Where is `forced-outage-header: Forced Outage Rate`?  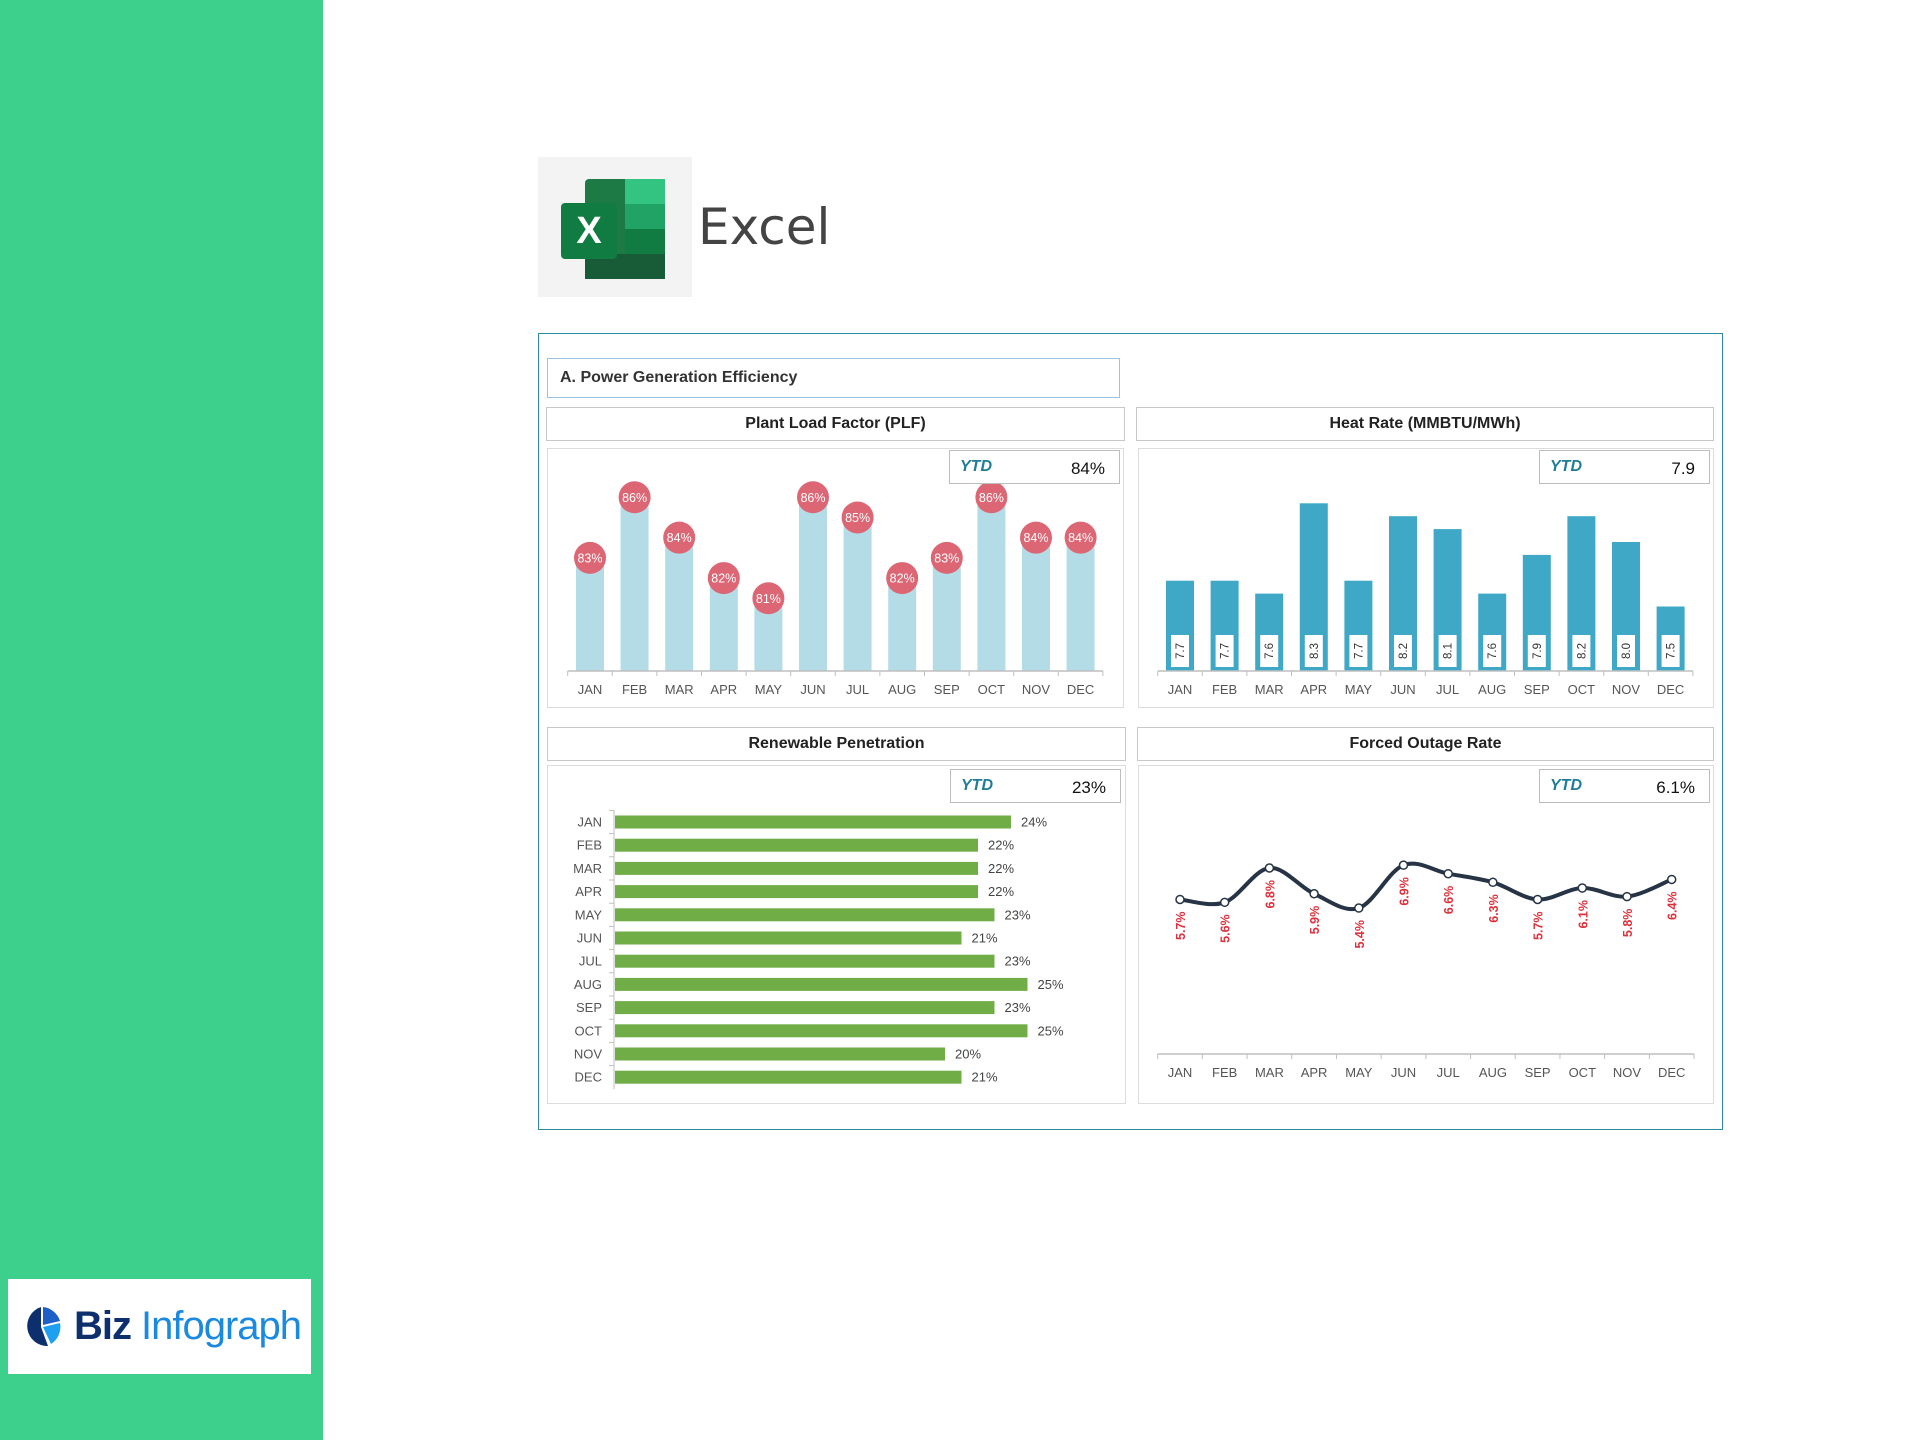 forced-outage-header: Forced Outage Rate is located at coordinates (1425, 744).